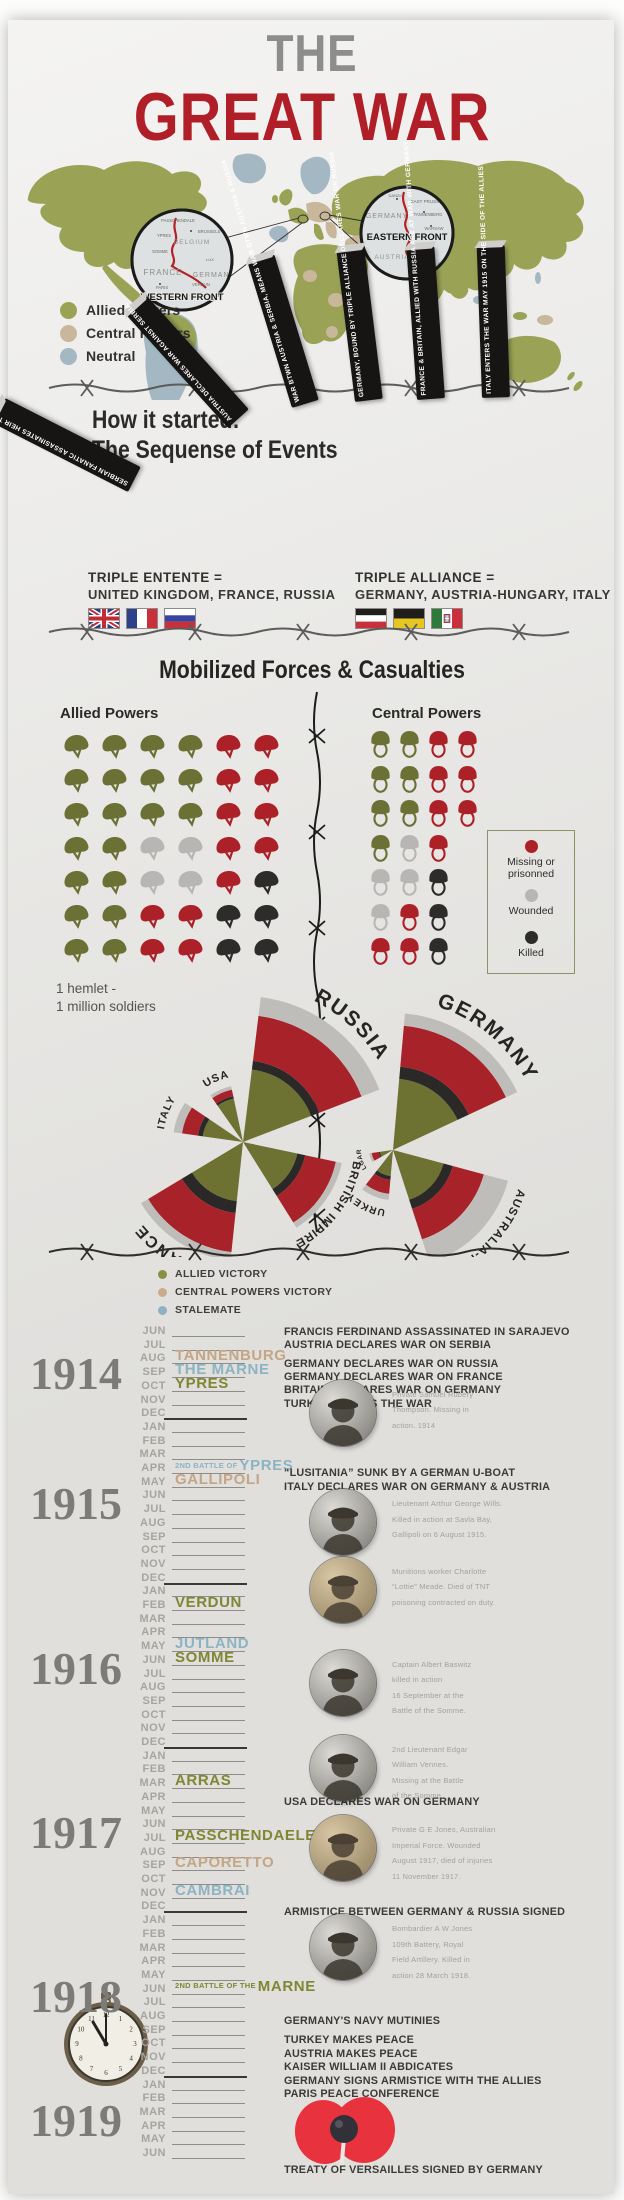  Describe the element at coordinates (489, 618) in the screenshot. I see `alliance-flags` at that location.